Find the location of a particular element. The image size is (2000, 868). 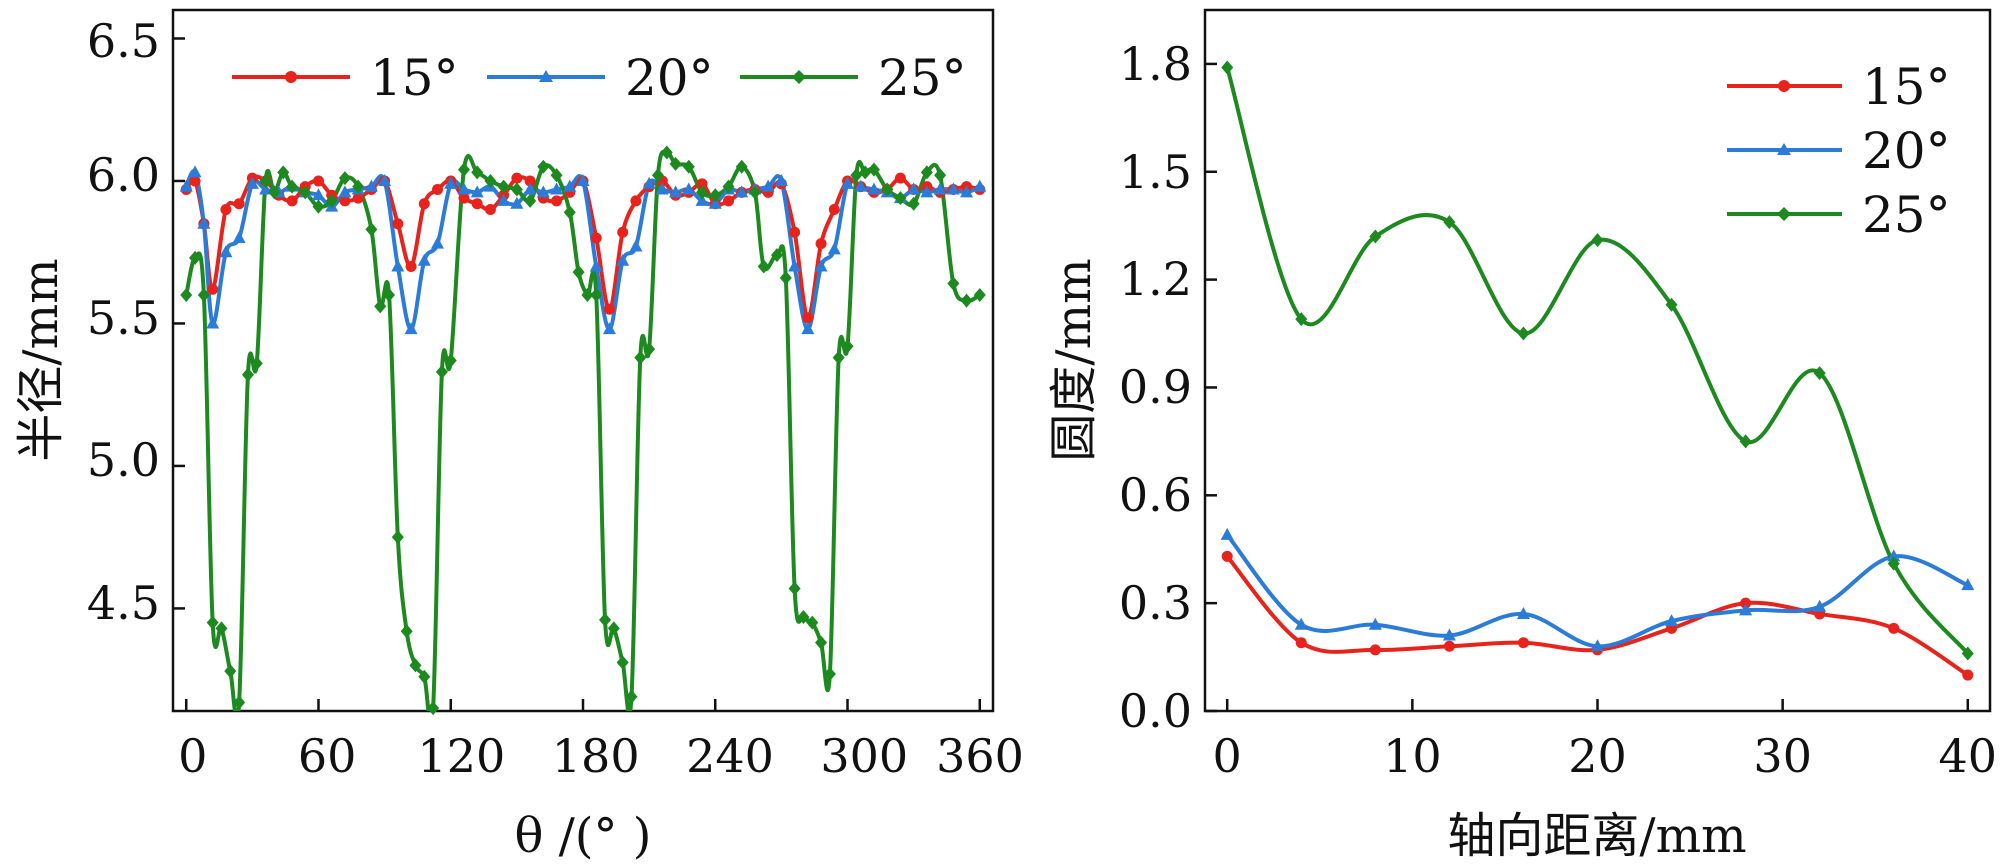

roundness-x-tick-label: 20 is located at coordinates (1597, 756).